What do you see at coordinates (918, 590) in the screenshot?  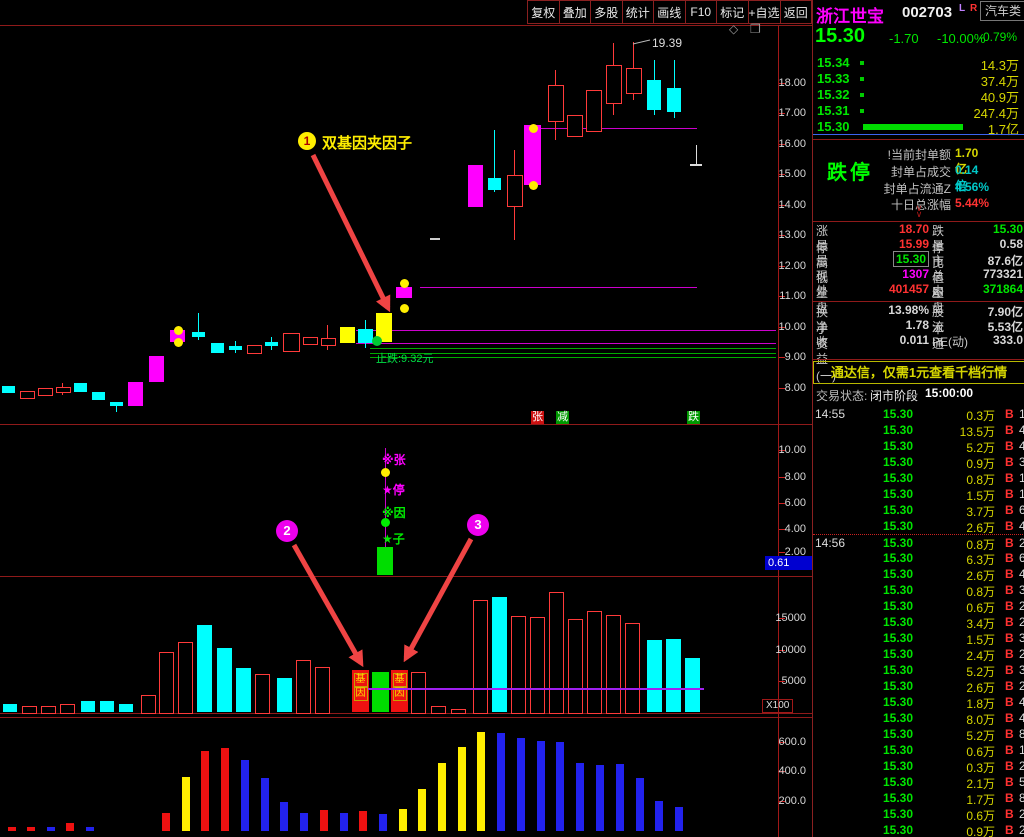 I see `tick-row: 15.30 0.8万 B 3` at bounding box center [918, 590].